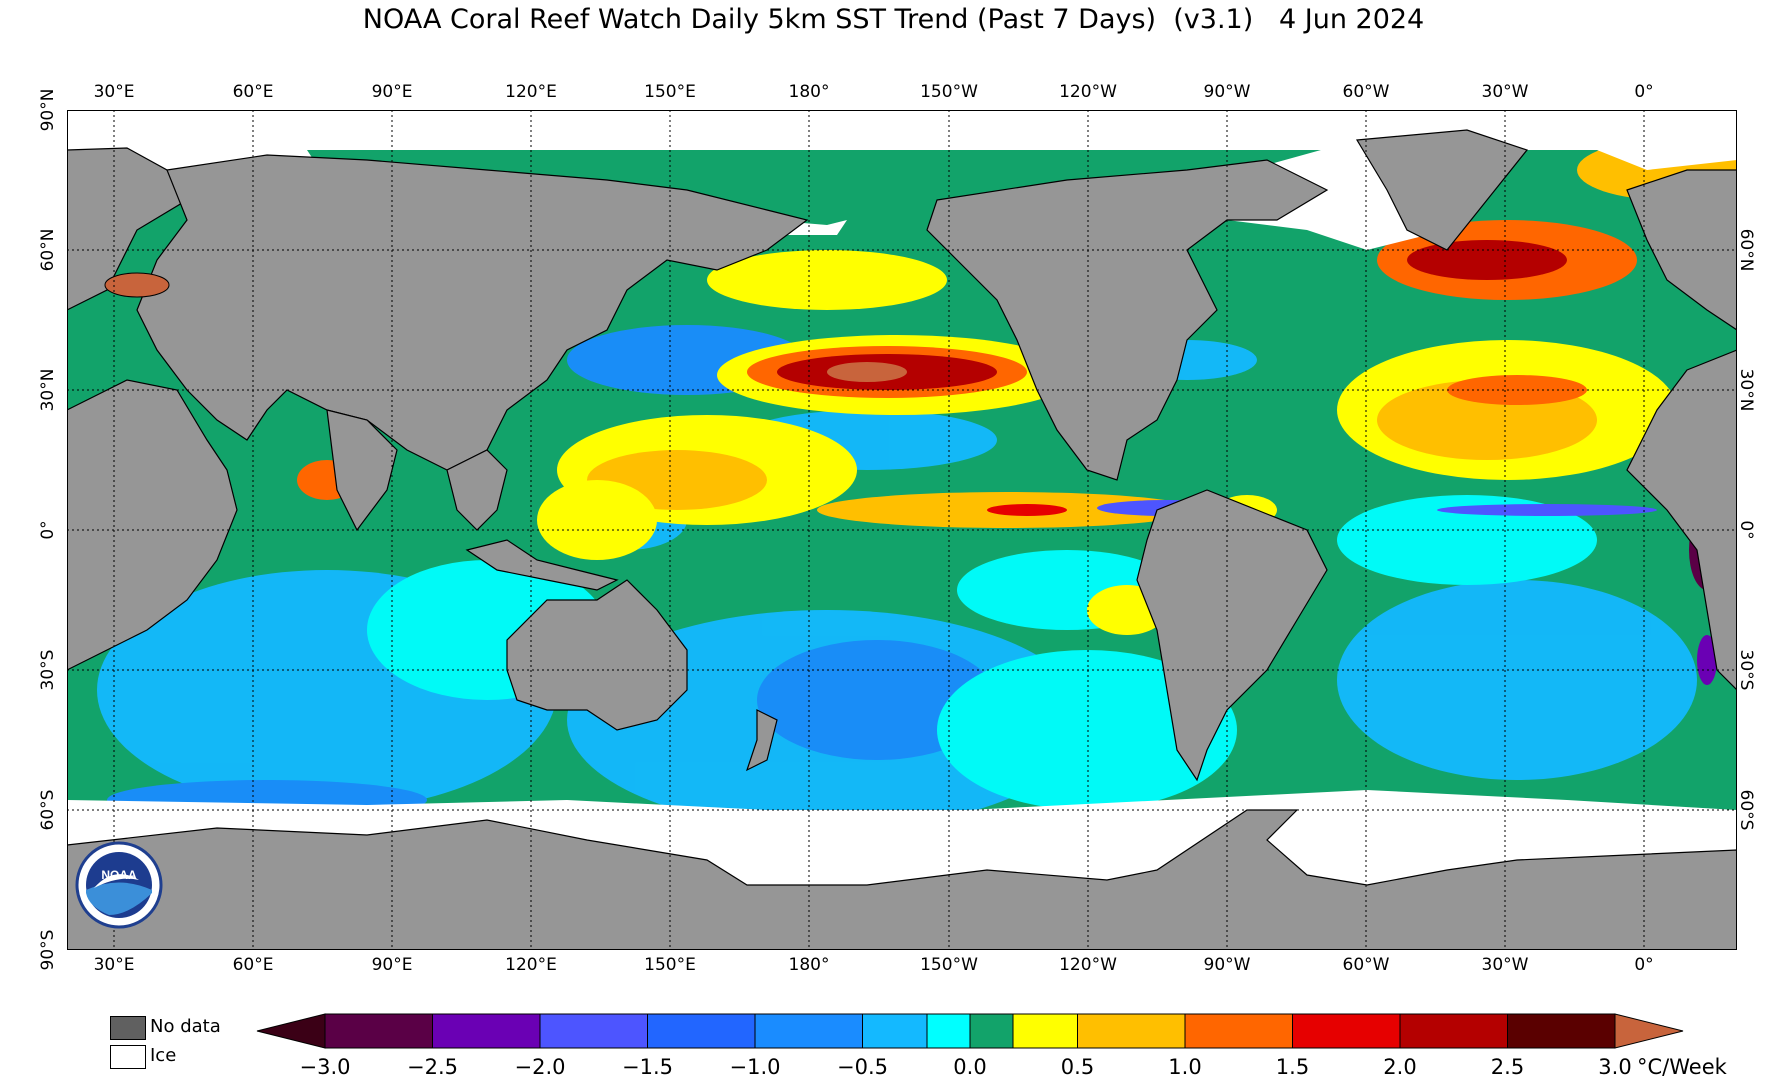 The image size is (1787, 1085). Describe the element at coordinates (1185, 1067) in the screenshot. I see `colorbar-tick-label: 1.0` at that location.